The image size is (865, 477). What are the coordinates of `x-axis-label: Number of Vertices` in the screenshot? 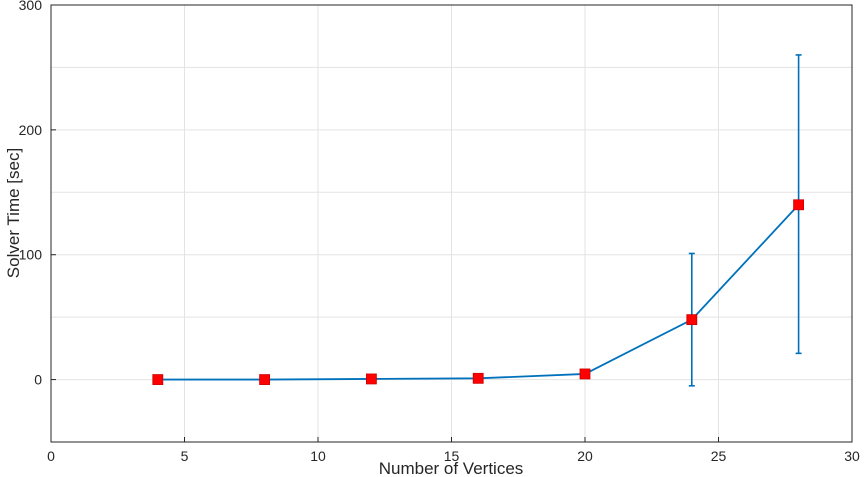 It's located at (451, 468).